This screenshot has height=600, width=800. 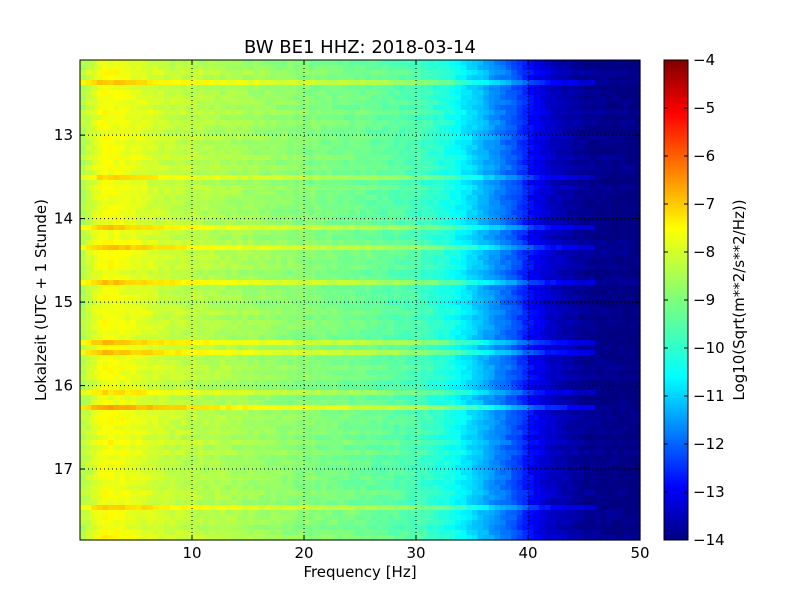 What do you see at coordinates (709, 540) in the screenshot?
I see `colorbar-tick-label: −14` at bounding box center [709, 540].